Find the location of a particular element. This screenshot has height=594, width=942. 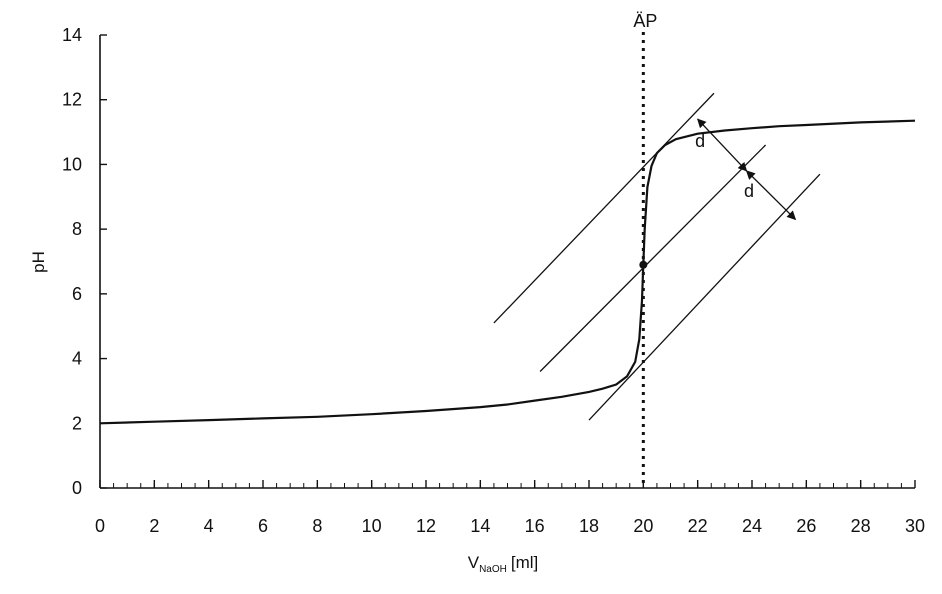

x-major-ticks is located at coordinates (507, 484).